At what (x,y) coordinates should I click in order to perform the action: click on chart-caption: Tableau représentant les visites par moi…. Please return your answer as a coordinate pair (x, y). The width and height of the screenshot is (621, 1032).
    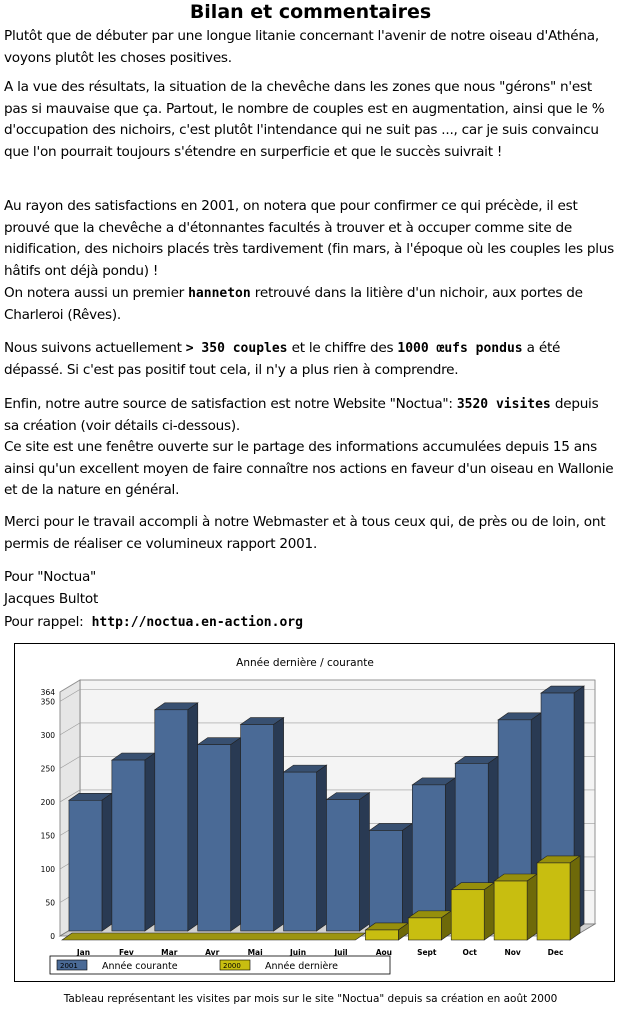
    Looking at the image, I should click on (310, 999).